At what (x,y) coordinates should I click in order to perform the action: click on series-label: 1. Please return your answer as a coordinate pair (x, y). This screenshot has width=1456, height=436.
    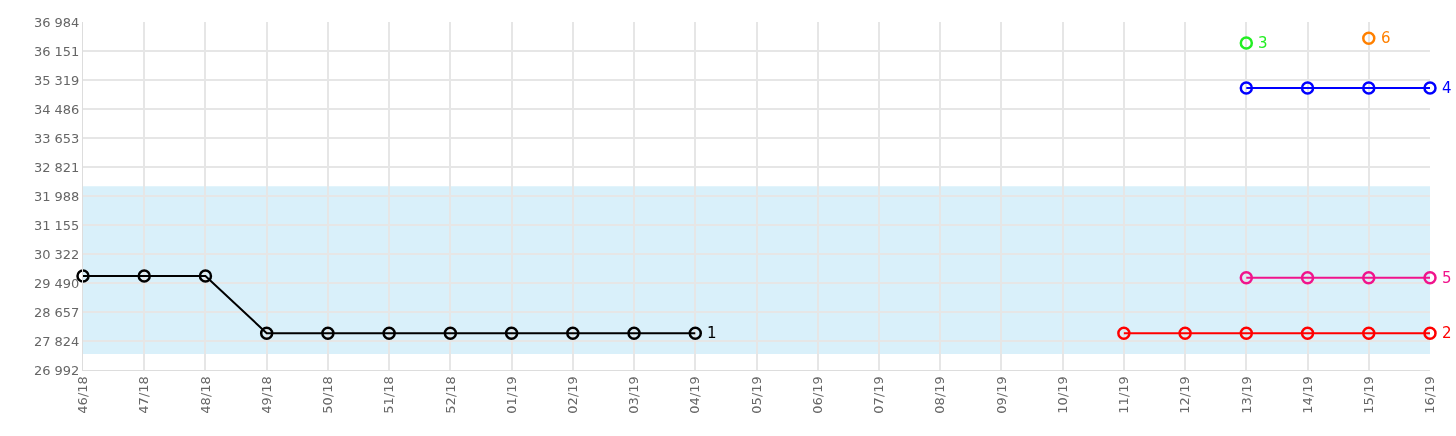
    Looking at the image, I should click on (712, 333).